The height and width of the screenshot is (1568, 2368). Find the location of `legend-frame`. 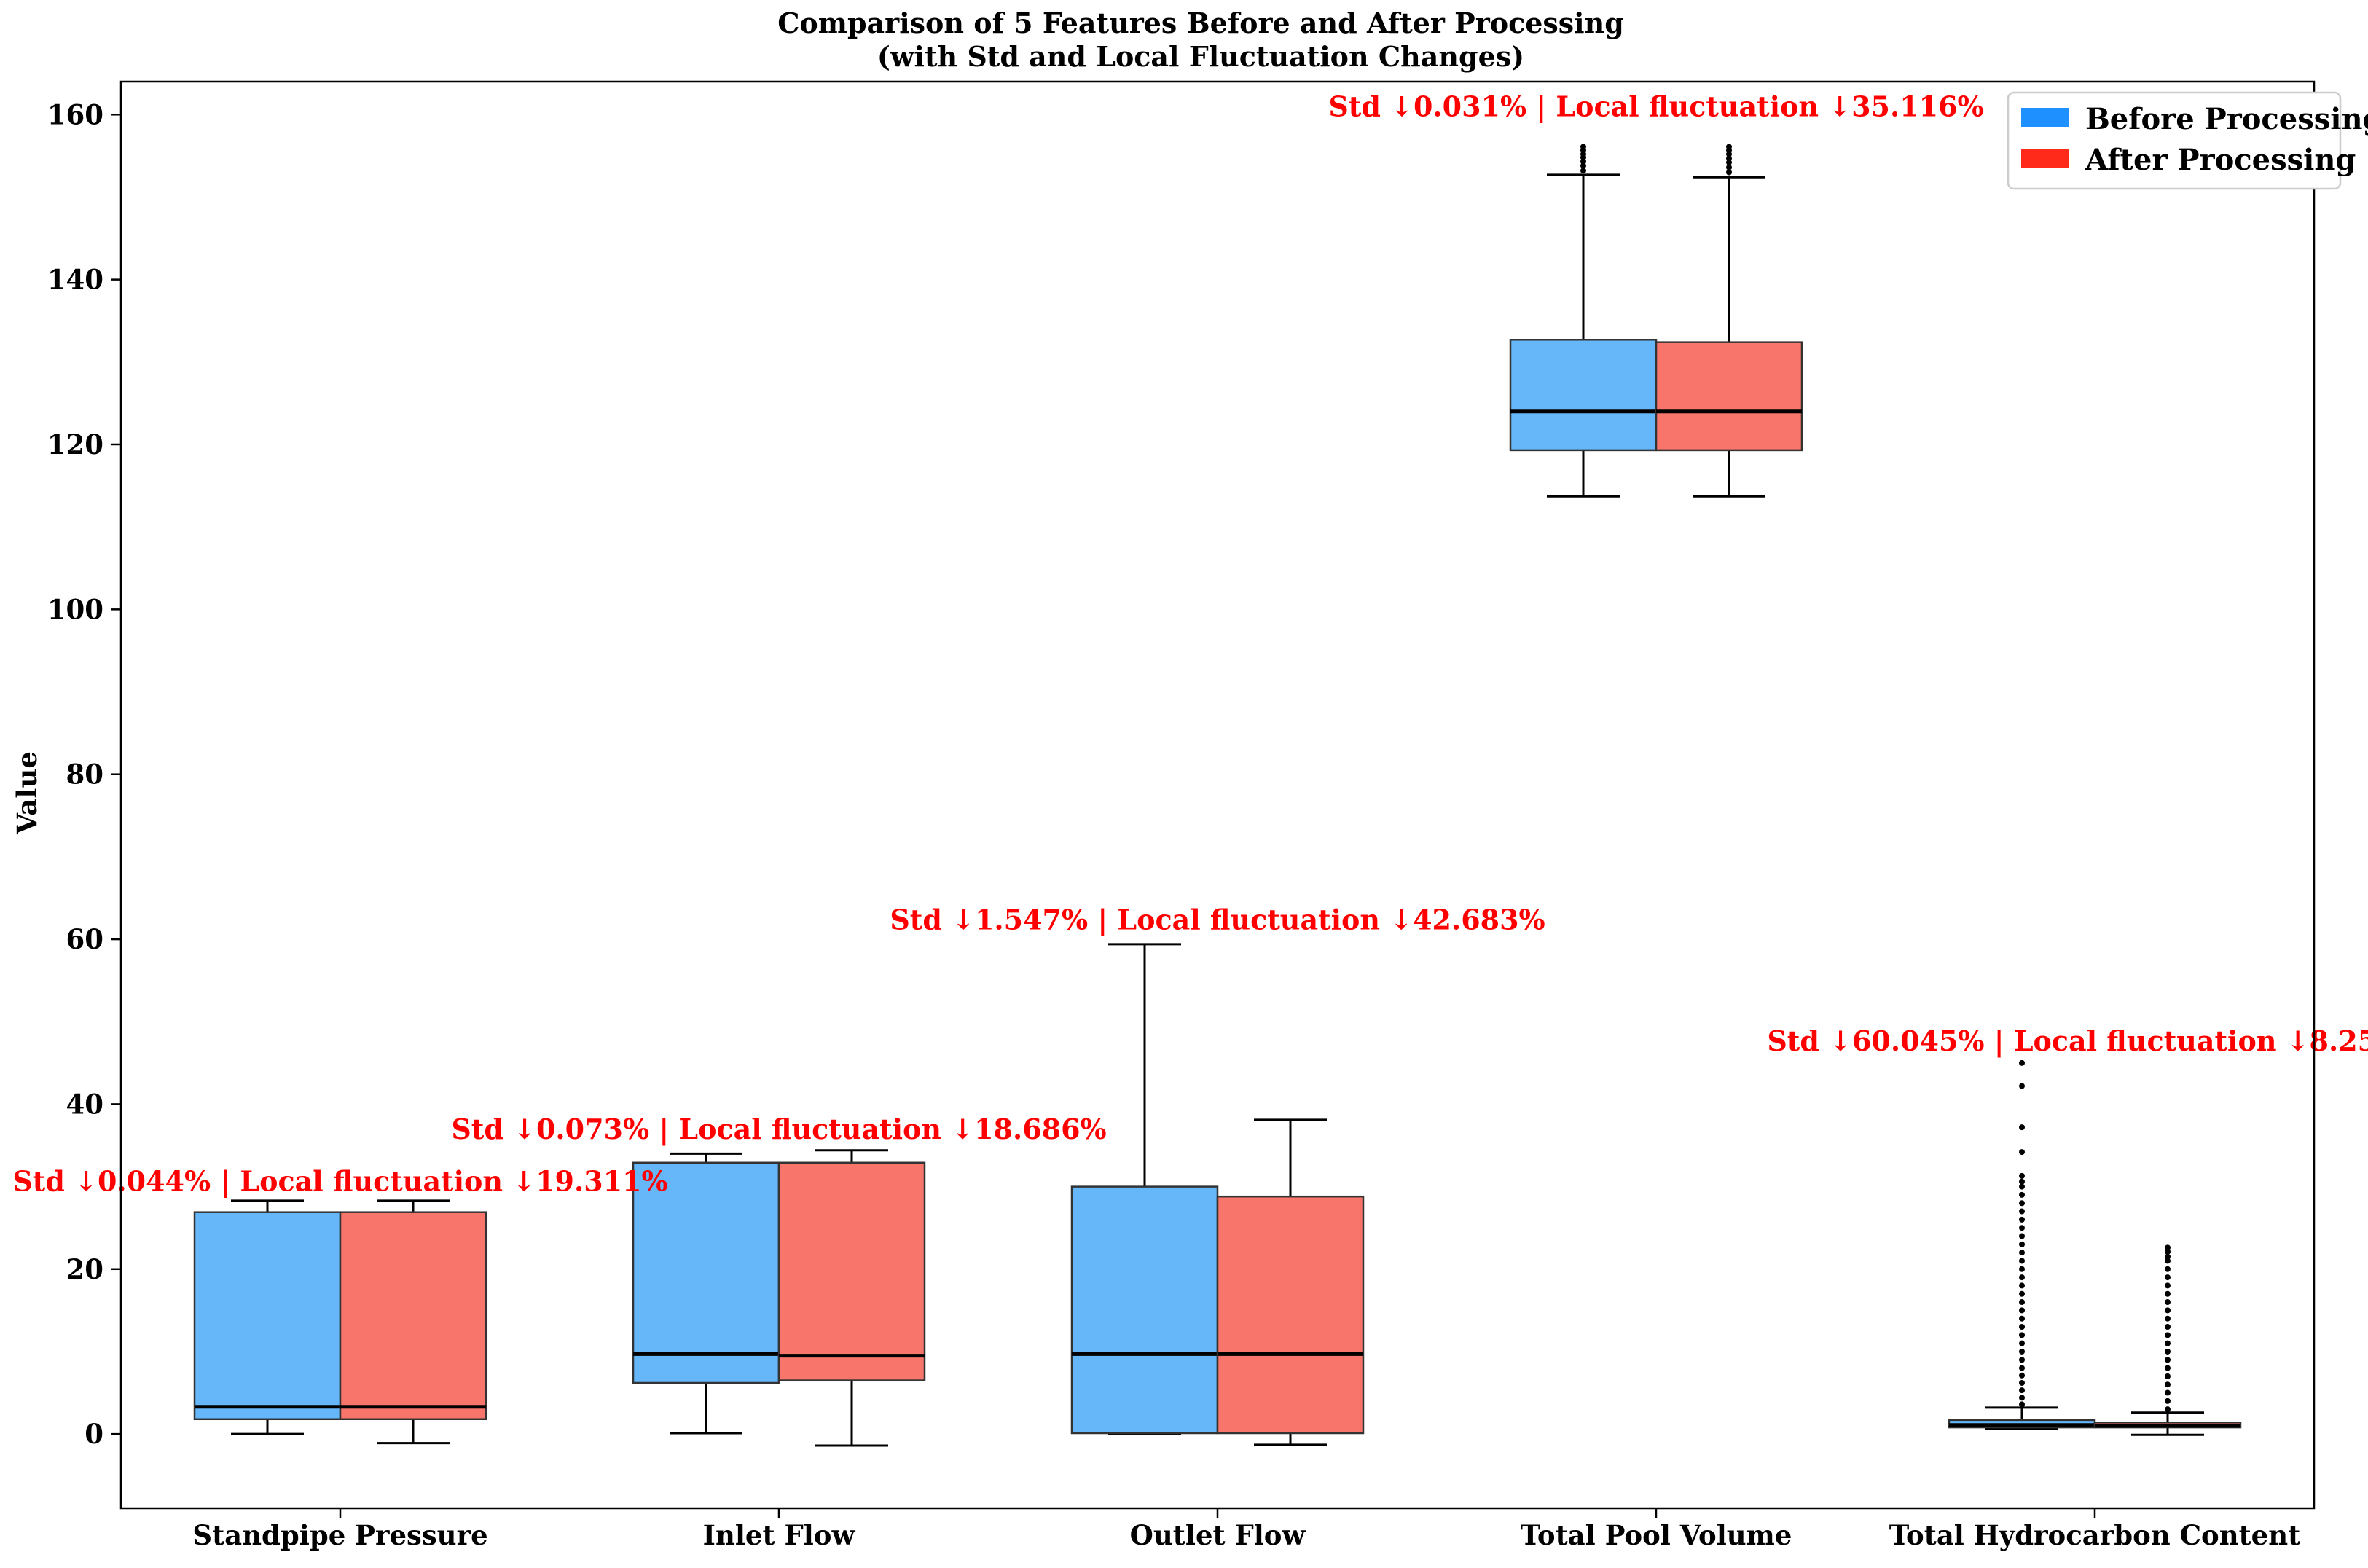

legend-frame is located at coordinates (2174, 140).